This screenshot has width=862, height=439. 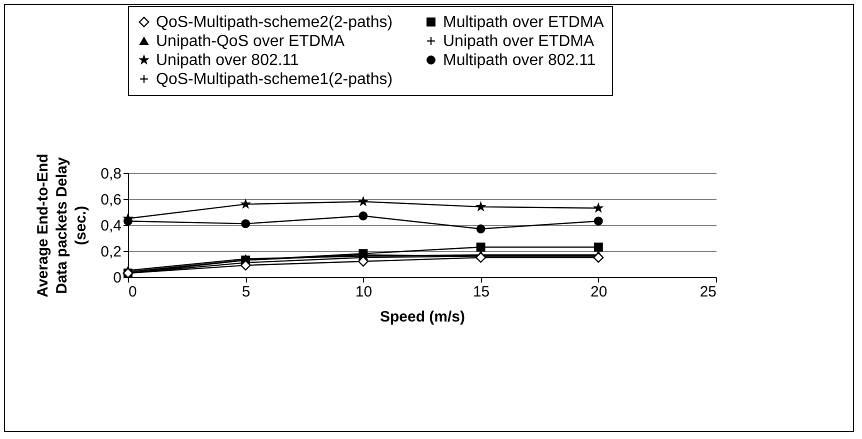 I want to click on y-axis-title: Average End-to-End Data packets Delay (sec.), so click(x=62, y=226).